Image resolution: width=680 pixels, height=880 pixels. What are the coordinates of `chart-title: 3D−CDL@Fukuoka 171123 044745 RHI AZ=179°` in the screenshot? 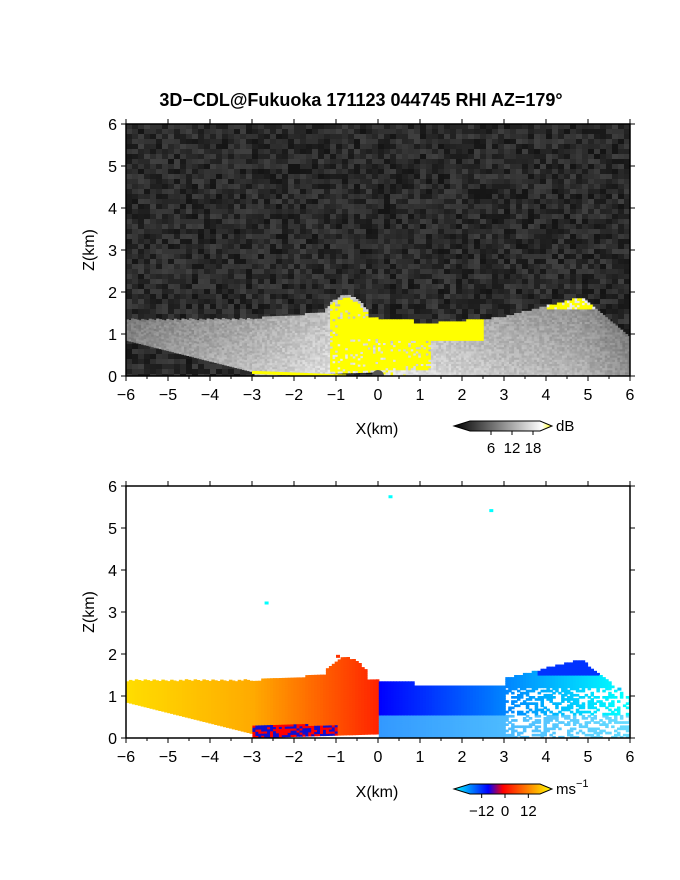 It's located at (360, 100).